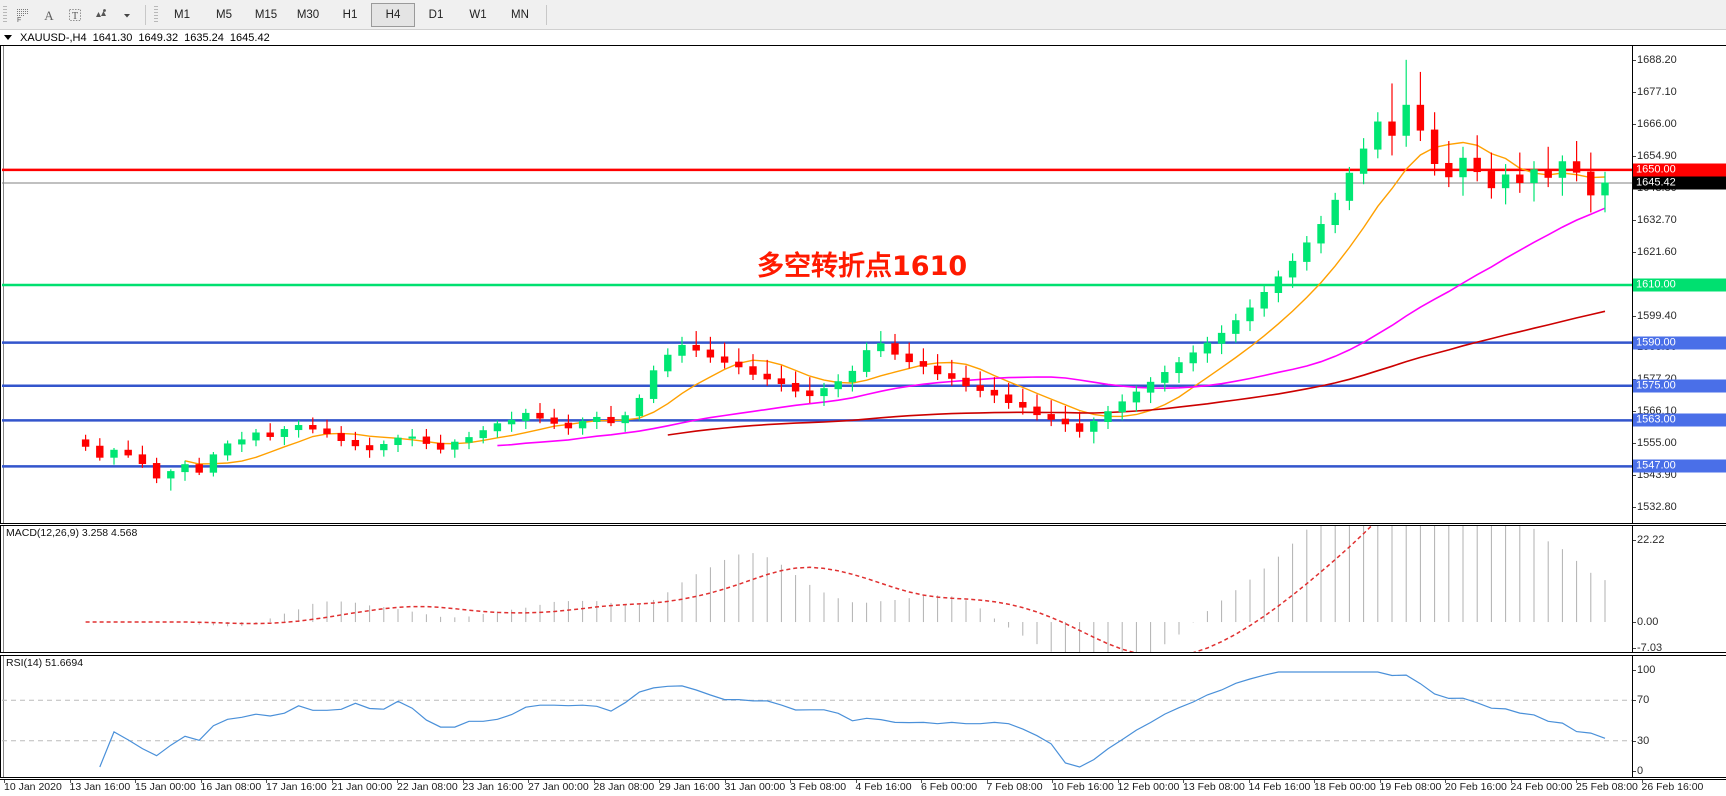  I want to click on quote-open: 1641.30, so click(112, 37).